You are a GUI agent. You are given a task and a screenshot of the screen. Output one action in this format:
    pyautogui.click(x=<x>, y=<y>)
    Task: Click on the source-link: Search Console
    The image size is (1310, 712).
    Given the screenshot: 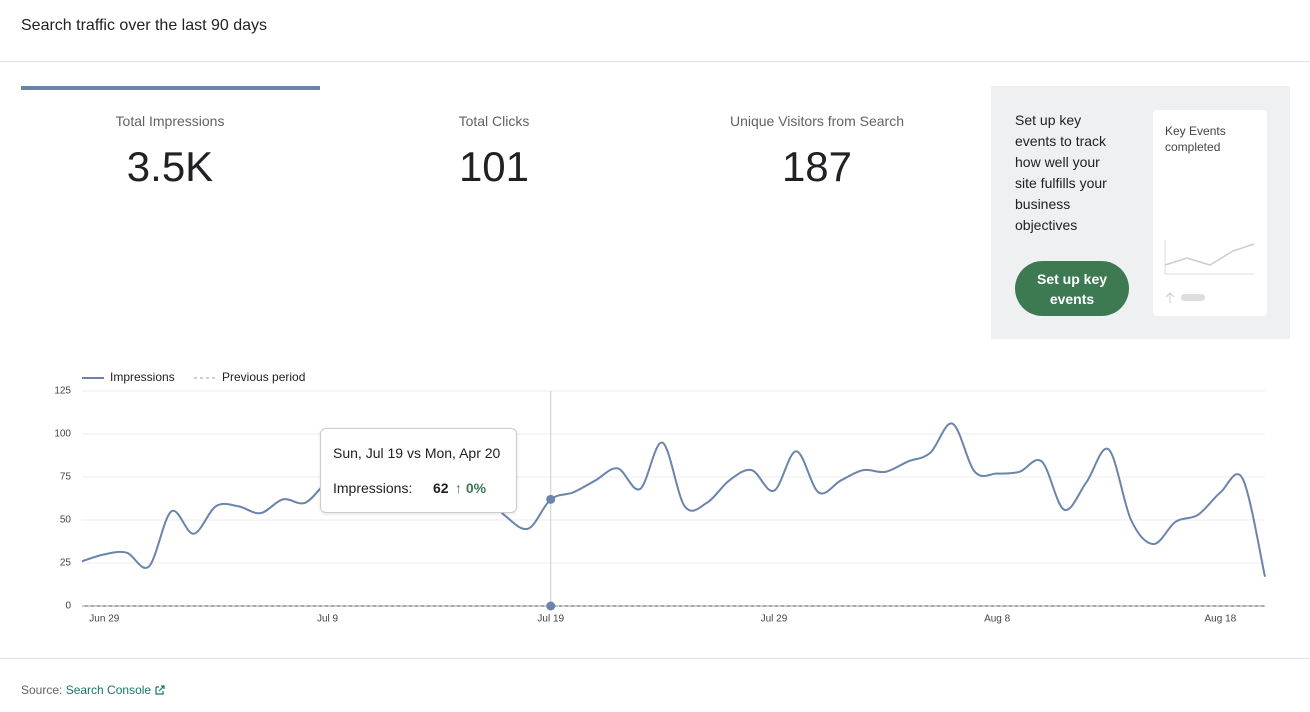 What is the action you would take?
    pyautogui.click(x=108, y=690)
    